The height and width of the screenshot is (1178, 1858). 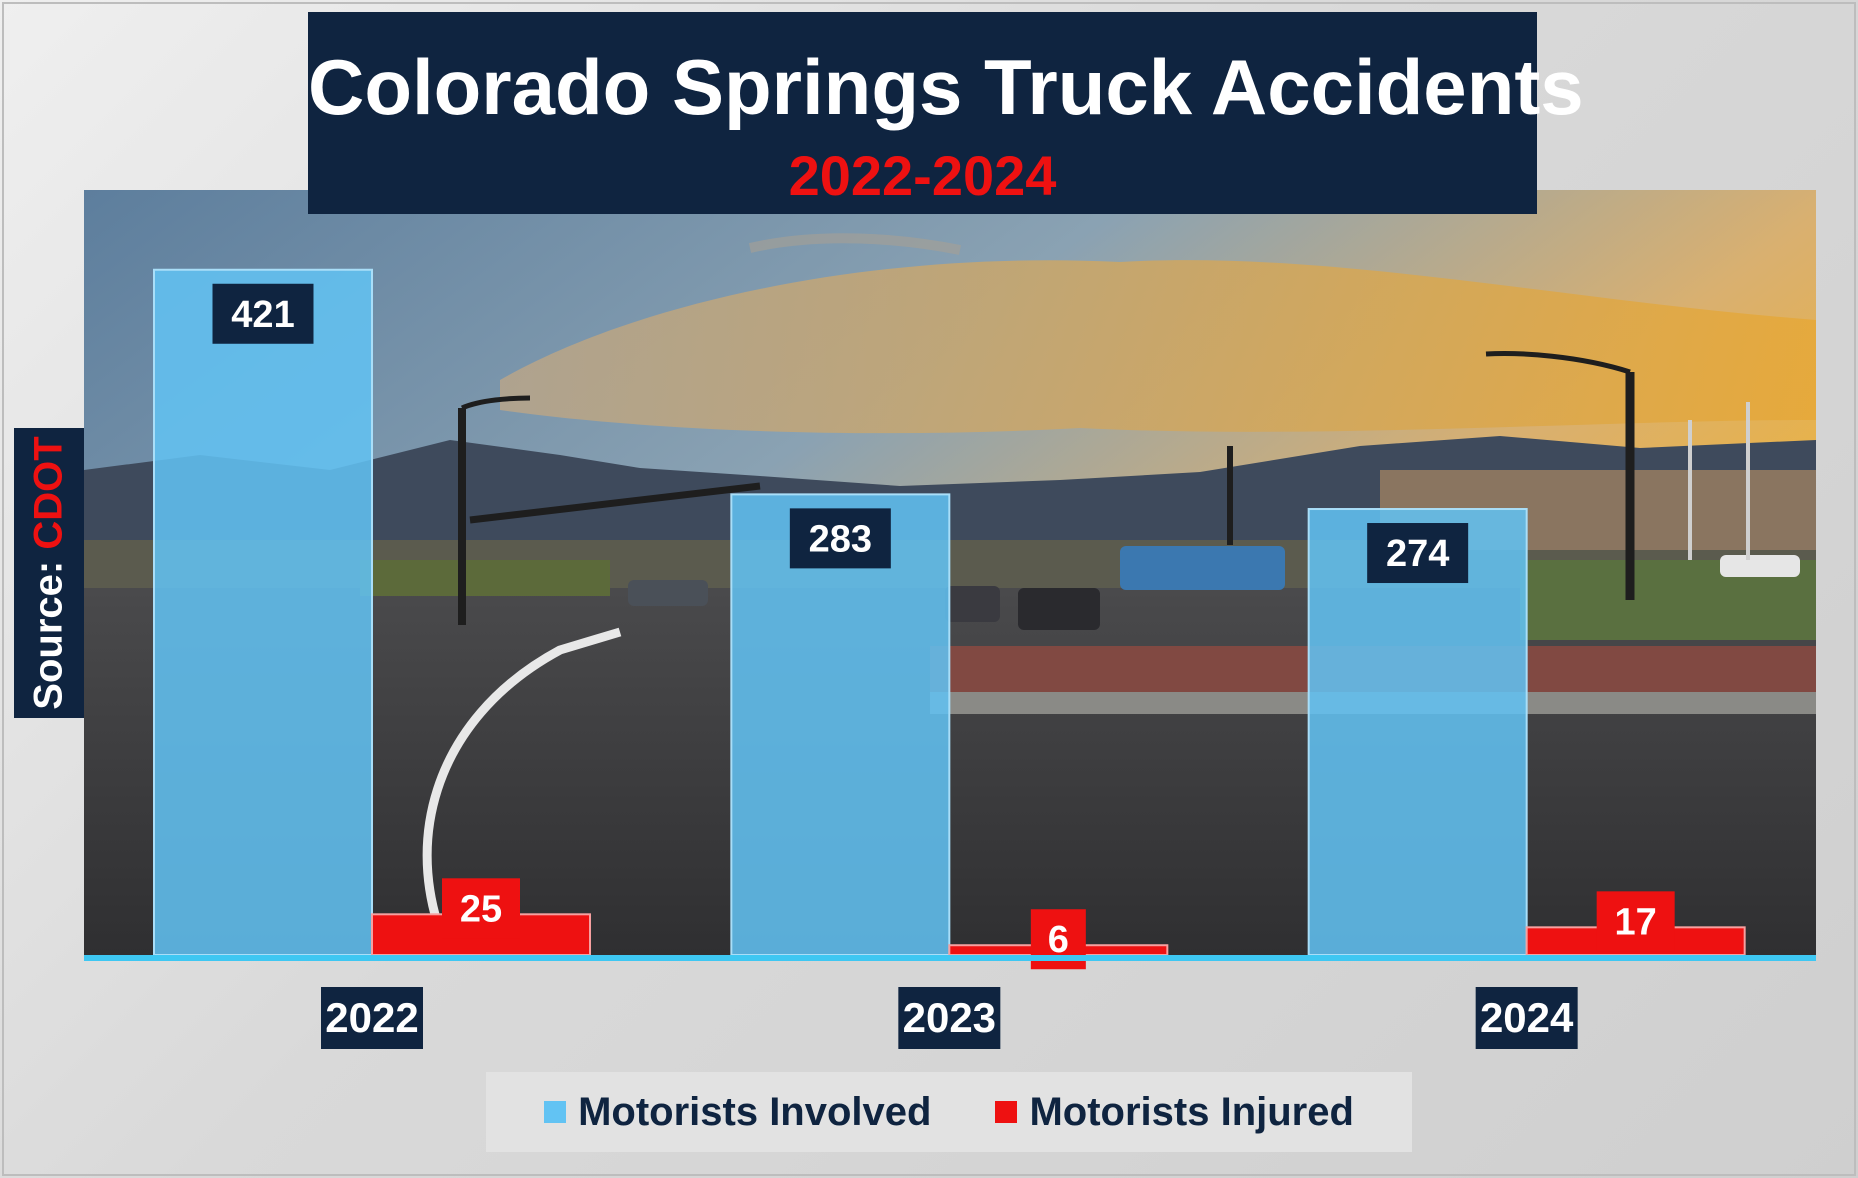 I want to click on legend-swatch-involved, so click(x=555, y=1112).